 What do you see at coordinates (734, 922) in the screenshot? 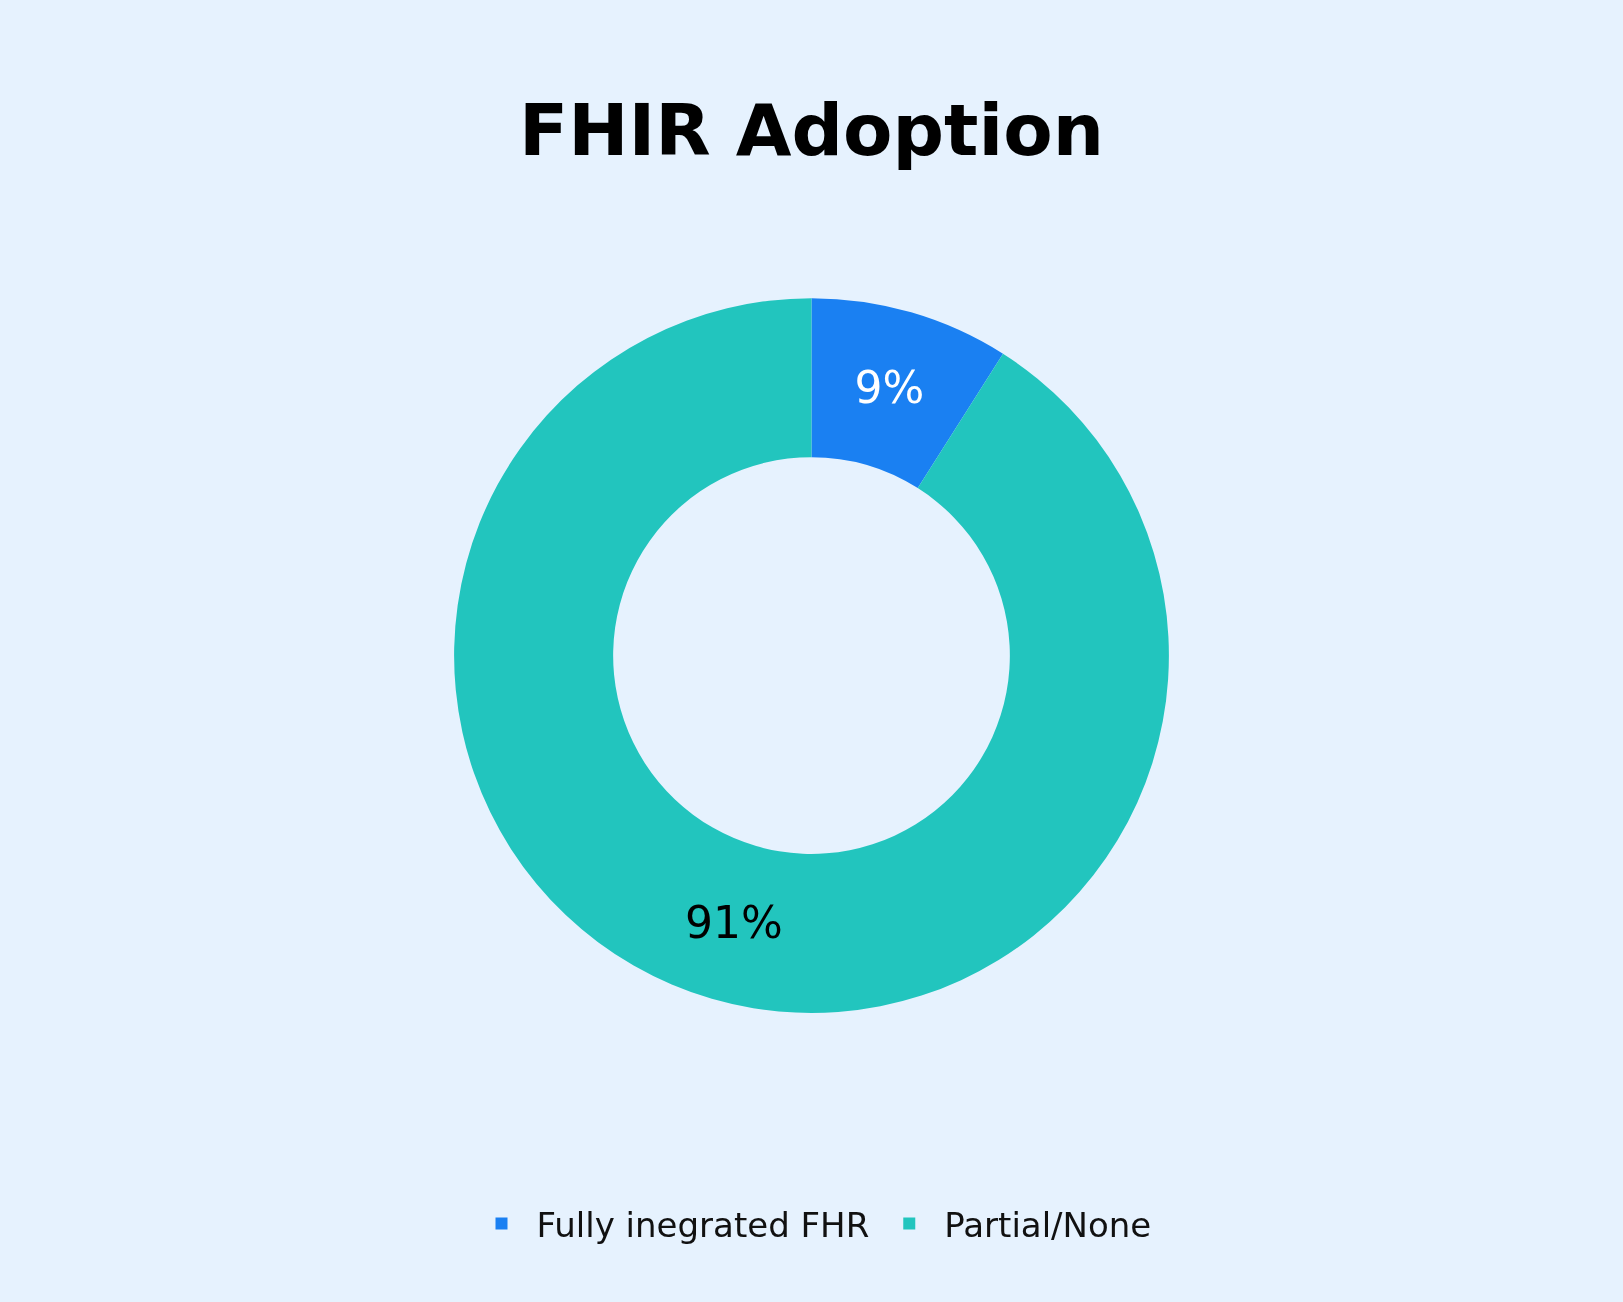
I see `data-label: 91%` at bounding box center [734, 922].